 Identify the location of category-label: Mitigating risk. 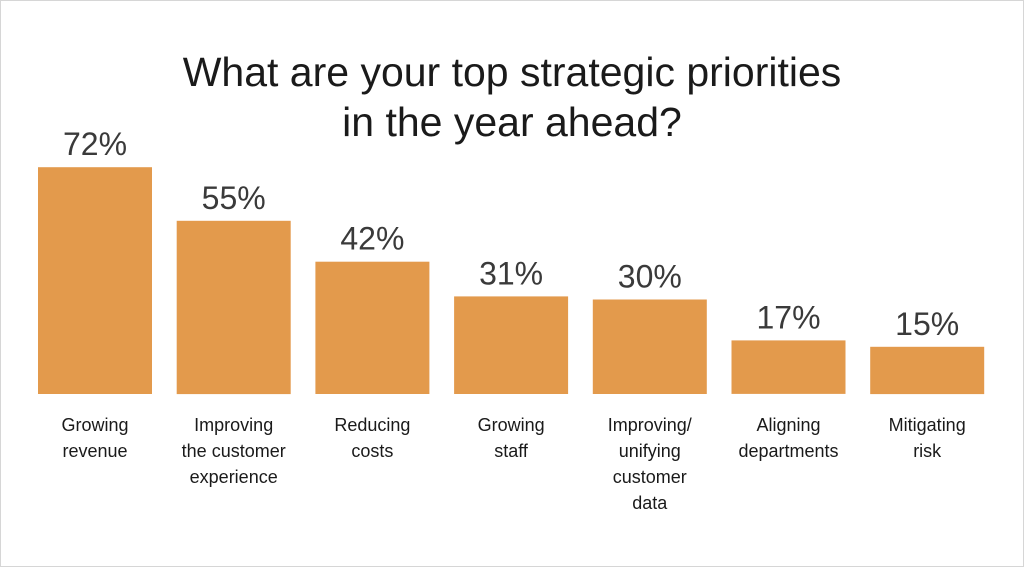
(927, 438).